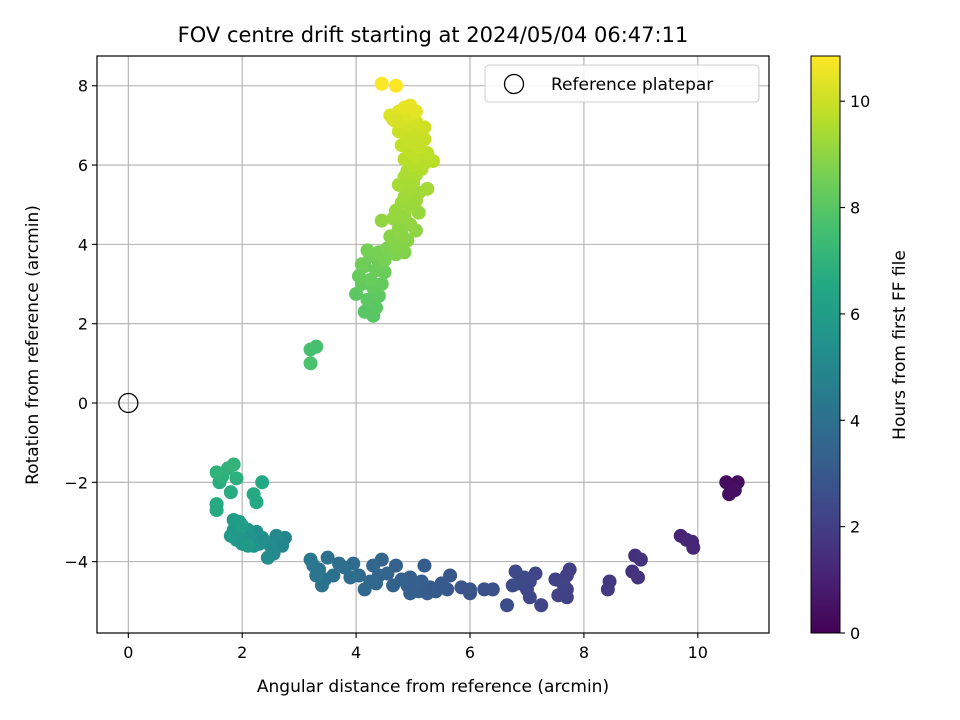 This screenshot has width=960, height=720. I want to click on reference-marker-layer, so click(128, 403).